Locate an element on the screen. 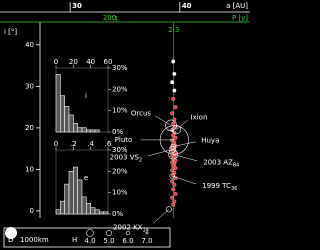 Image resolution: width=320 pixels, height=250 pixels. inset-x-tick-label: 60 is located at coordinates (108, 62).